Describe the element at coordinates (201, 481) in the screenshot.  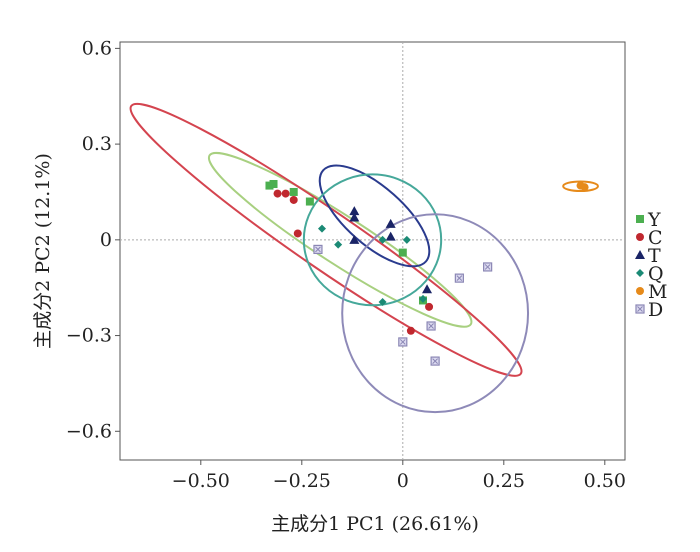
I see `x-tick-label: −0.50` at that location.